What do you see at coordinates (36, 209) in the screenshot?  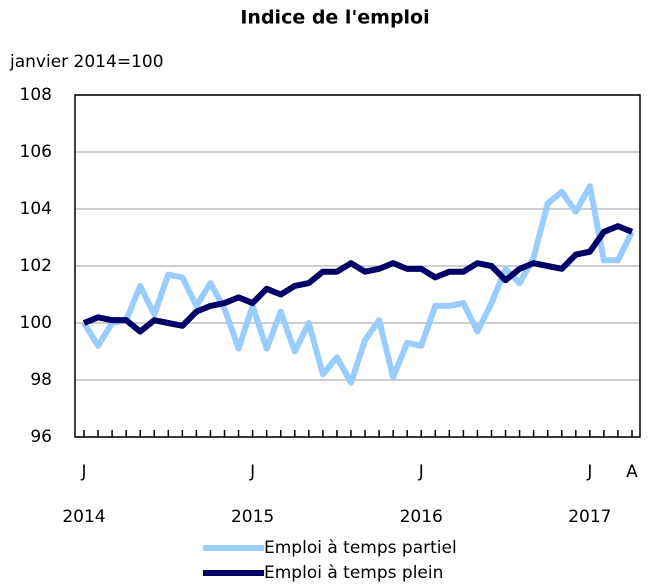 I see `y-tick-label: 104` at bounding box center [36, 209].